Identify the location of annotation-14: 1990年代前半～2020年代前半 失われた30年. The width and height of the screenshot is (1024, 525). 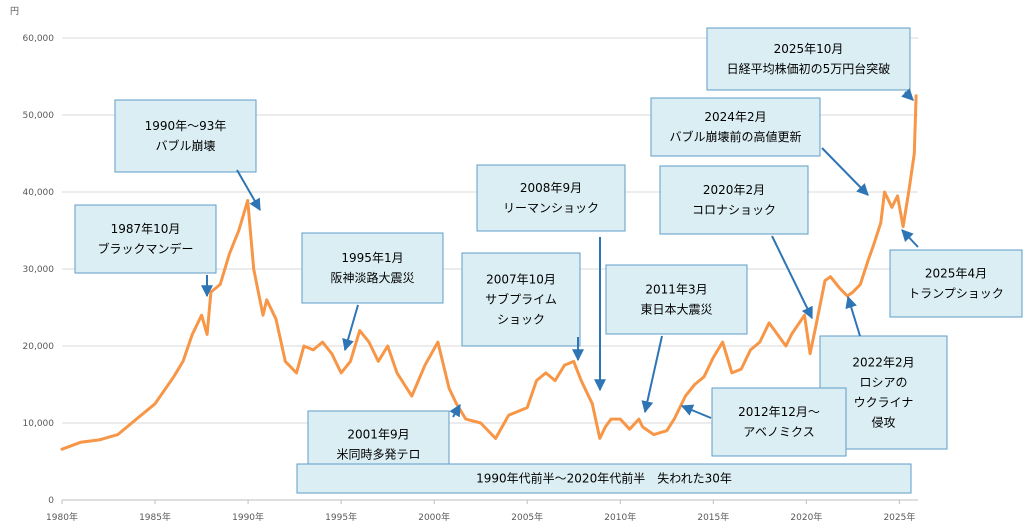
(604, 478).